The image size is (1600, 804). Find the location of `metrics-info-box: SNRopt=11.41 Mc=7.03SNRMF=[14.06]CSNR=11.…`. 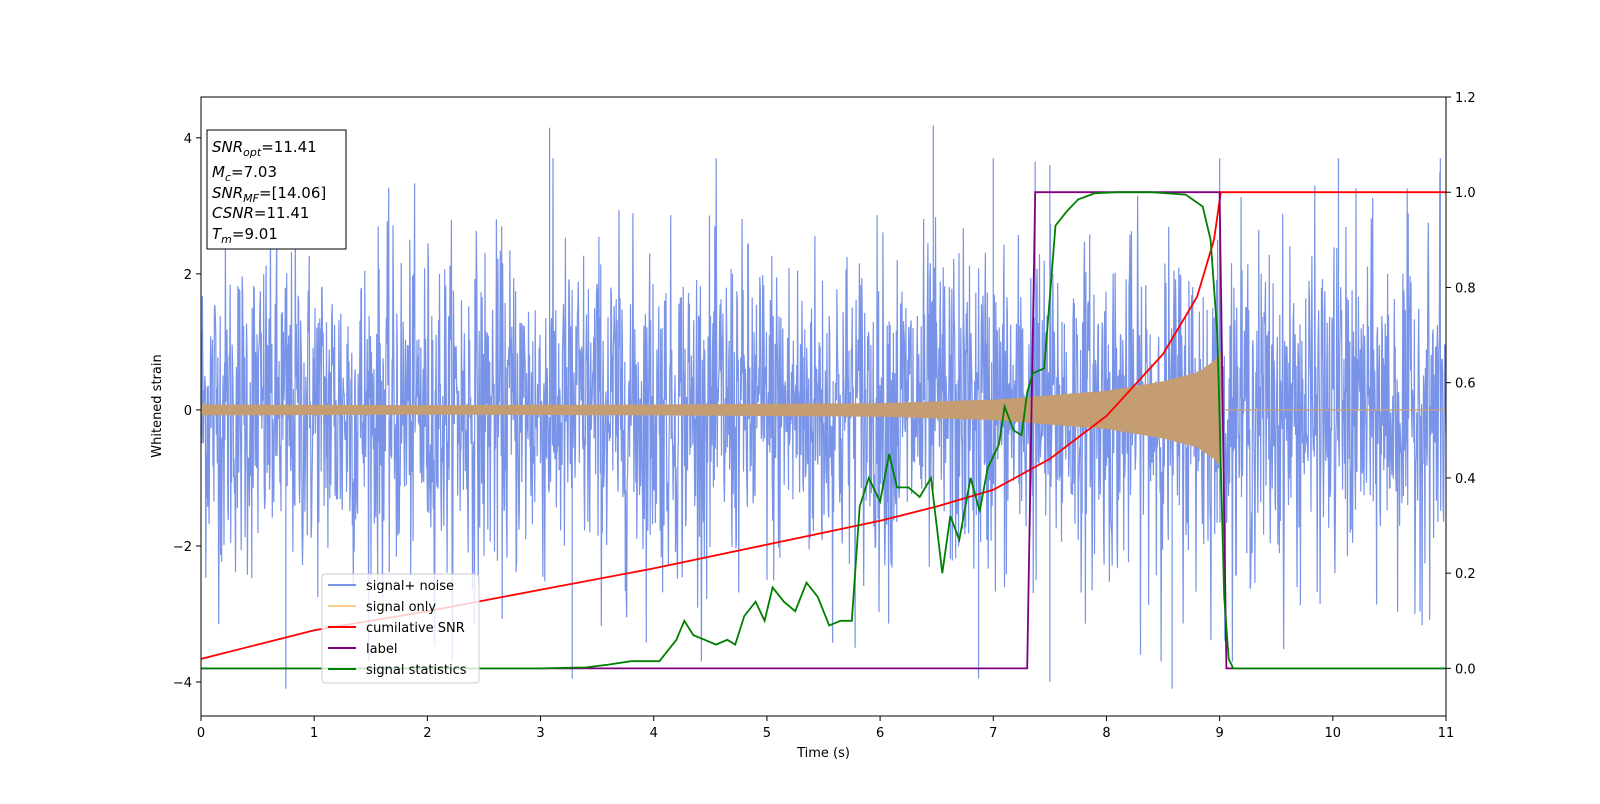

metrics-info-box: SNRopt=11.41 Mc=7.03SNRMF=[14.06]CSNR=11.… is located at coordinates (276, 189).